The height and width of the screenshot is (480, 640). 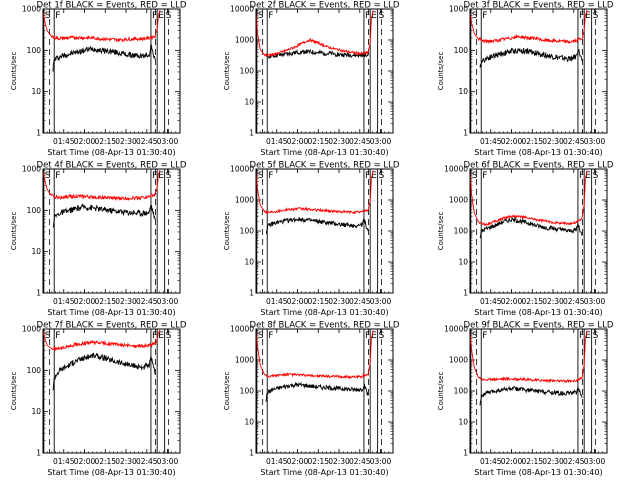 I want to click on panel-title: Det 9f BLACK = Events, RED = LLD, so click(x=539, y=326).